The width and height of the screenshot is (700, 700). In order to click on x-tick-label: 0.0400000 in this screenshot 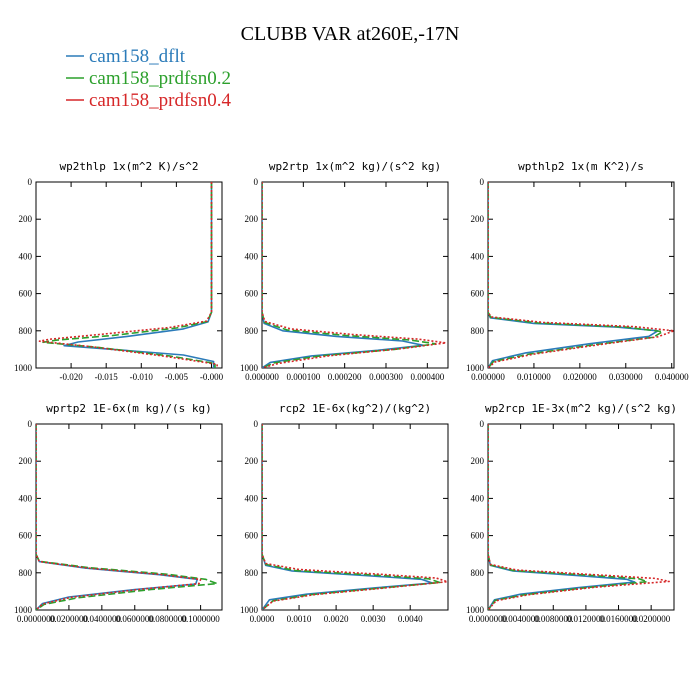, I will do `click(102, 619)`.